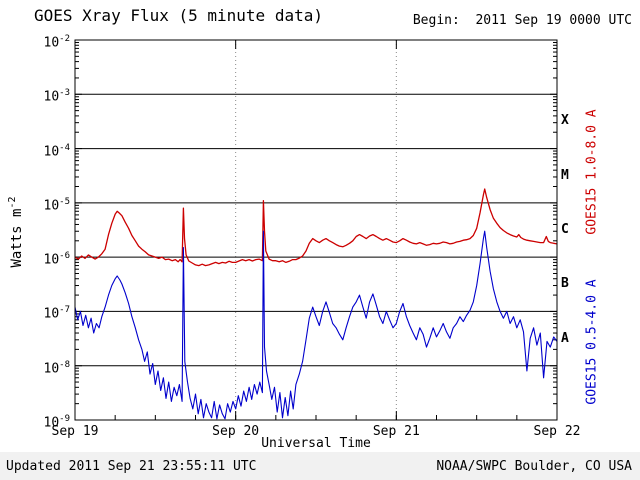  Describe the element at coordinates (522, 20) in the screenshot. I see `begin-timestamp: Begin: 2011 Sep 19 0000 UTC` at that location.